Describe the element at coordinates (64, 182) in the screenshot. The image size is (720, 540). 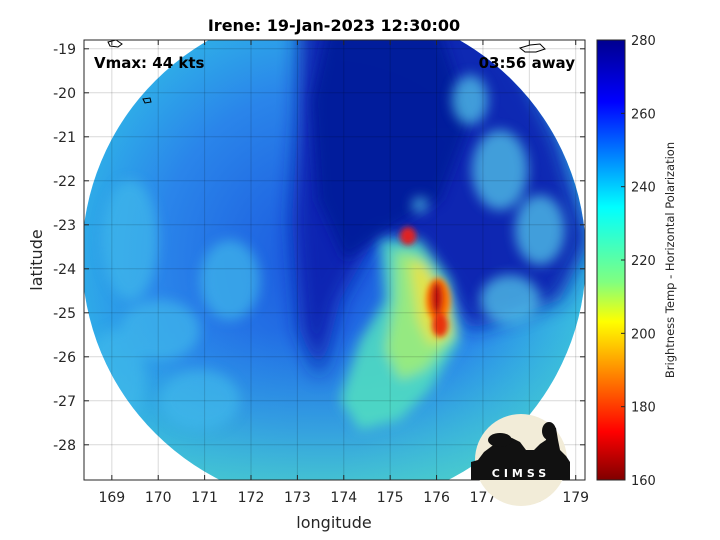
I see `y-tick-label: -22` at that location.